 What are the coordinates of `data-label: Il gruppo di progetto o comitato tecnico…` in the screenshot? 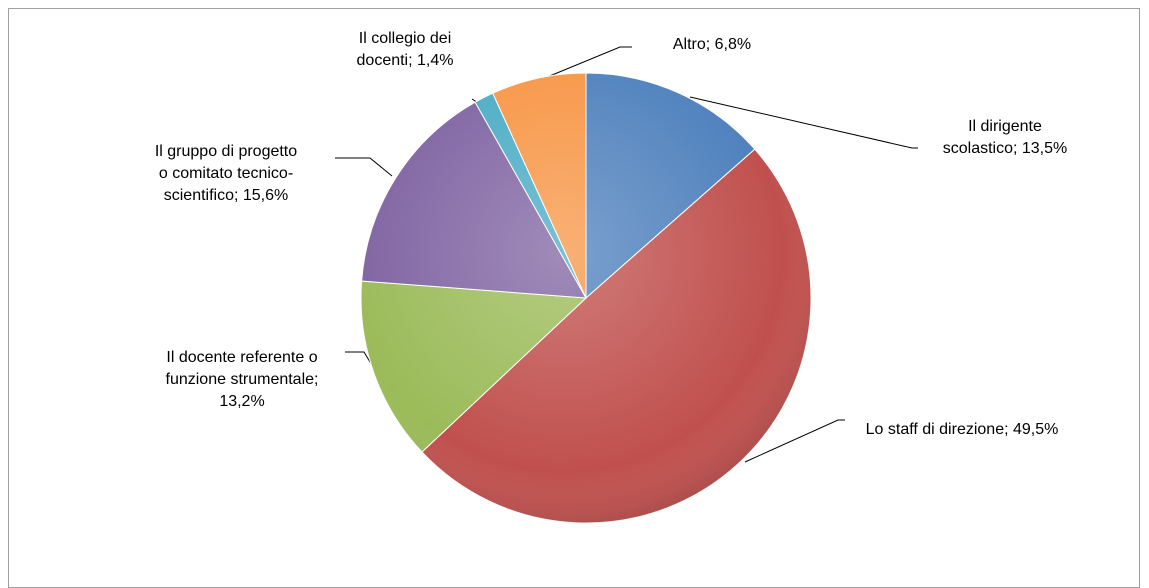 It's located at (226, 174).